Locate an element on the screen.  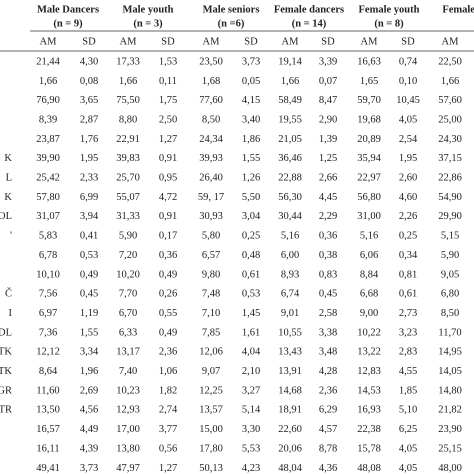
row-label: ' is located at coordinates (11, 236).